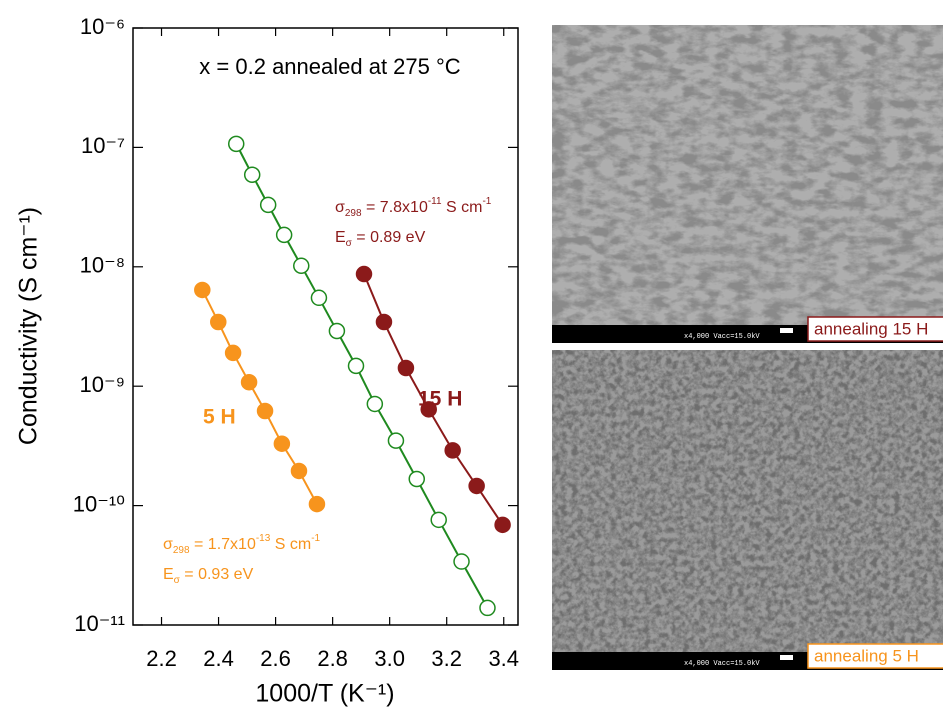 This screenshot has width=943, height=712. I want to click on x-tick-label: 2.4, so click(218, 658).